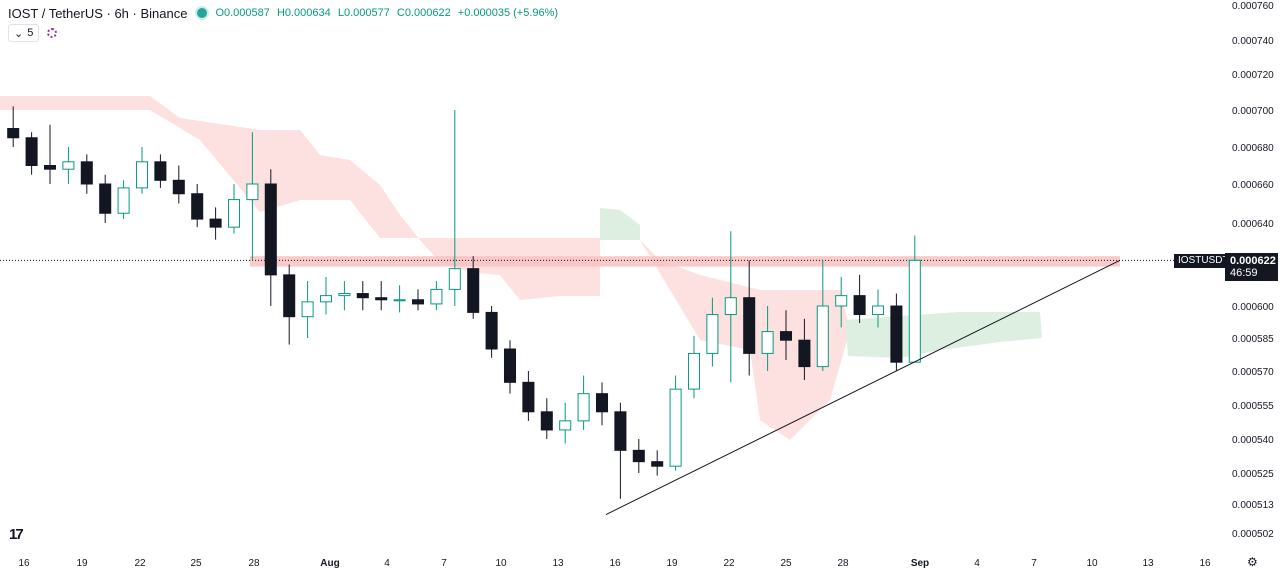 The width and height of the screenshot is (1280, 571). I want to click on y-tick-label: 0.000600, so click(1253, 307).